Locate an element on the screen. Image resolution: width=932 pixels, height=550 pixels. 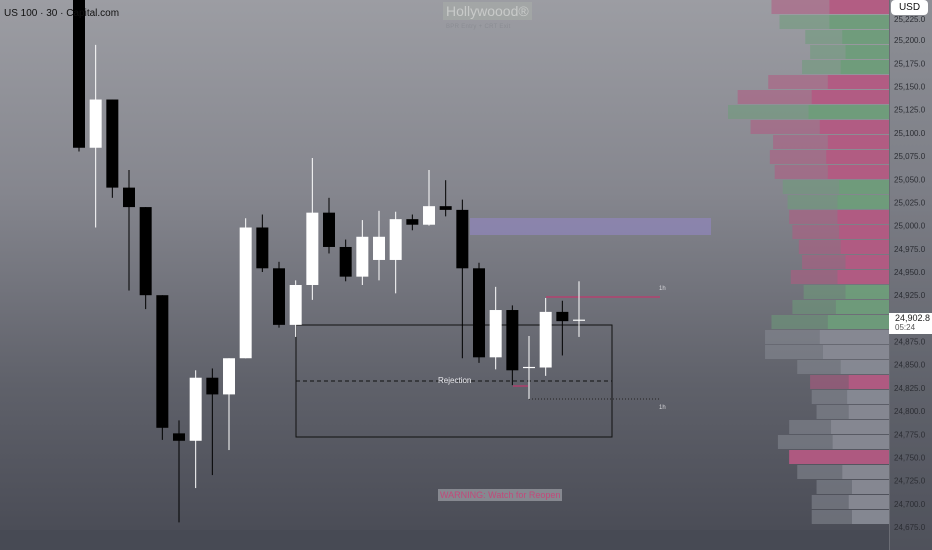
timeframe-label-bottom: 1h is located at coordinates (662, 408).